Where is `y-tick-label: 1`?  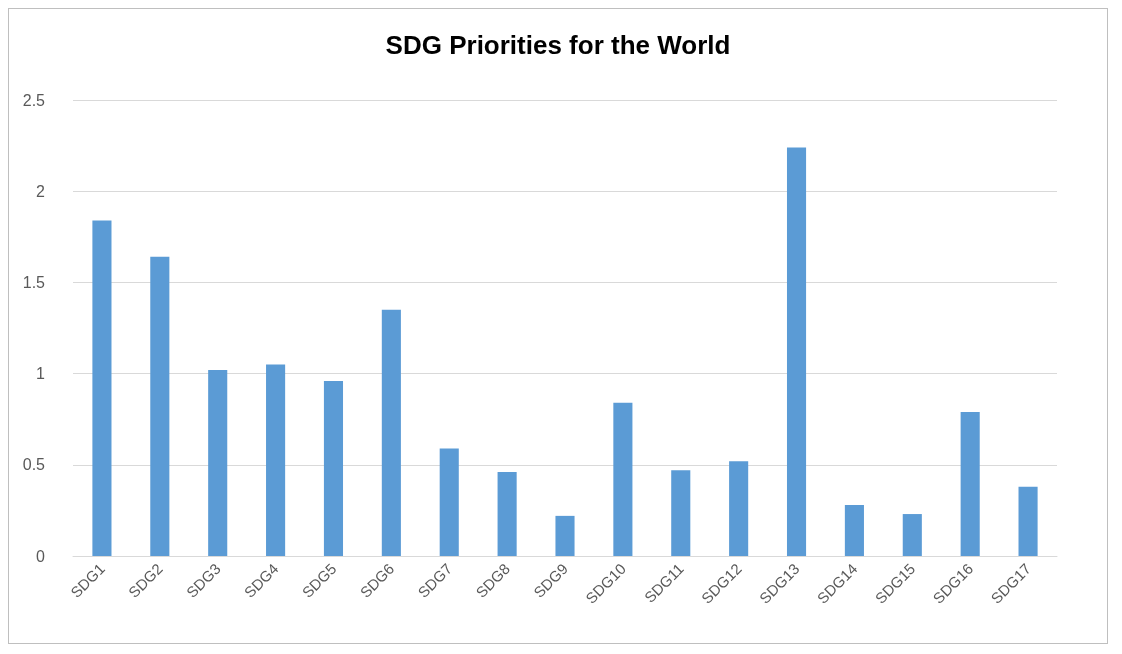
y-tick-label: 1 is located at coordinates (41, 374).